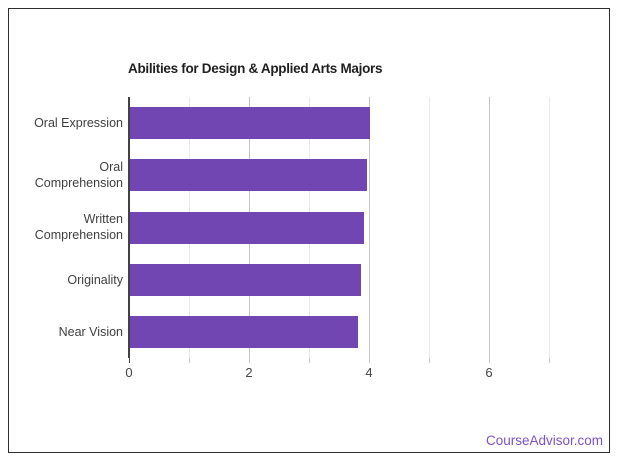 The width and height of the screenshot is (620, 465). Describe the element at coordinates (78, 175) in the screenshot. I see `category-label: Oral Comprehension` at that location.